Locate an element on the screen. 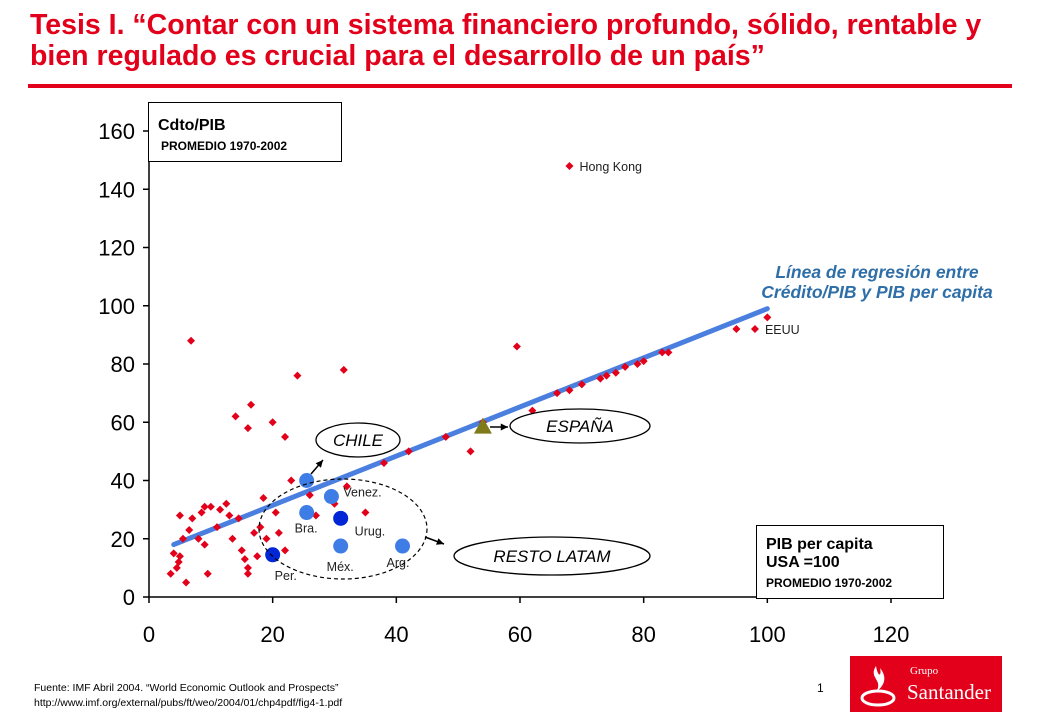  x-tick-label: 120 is located at coordinates (891, 634).